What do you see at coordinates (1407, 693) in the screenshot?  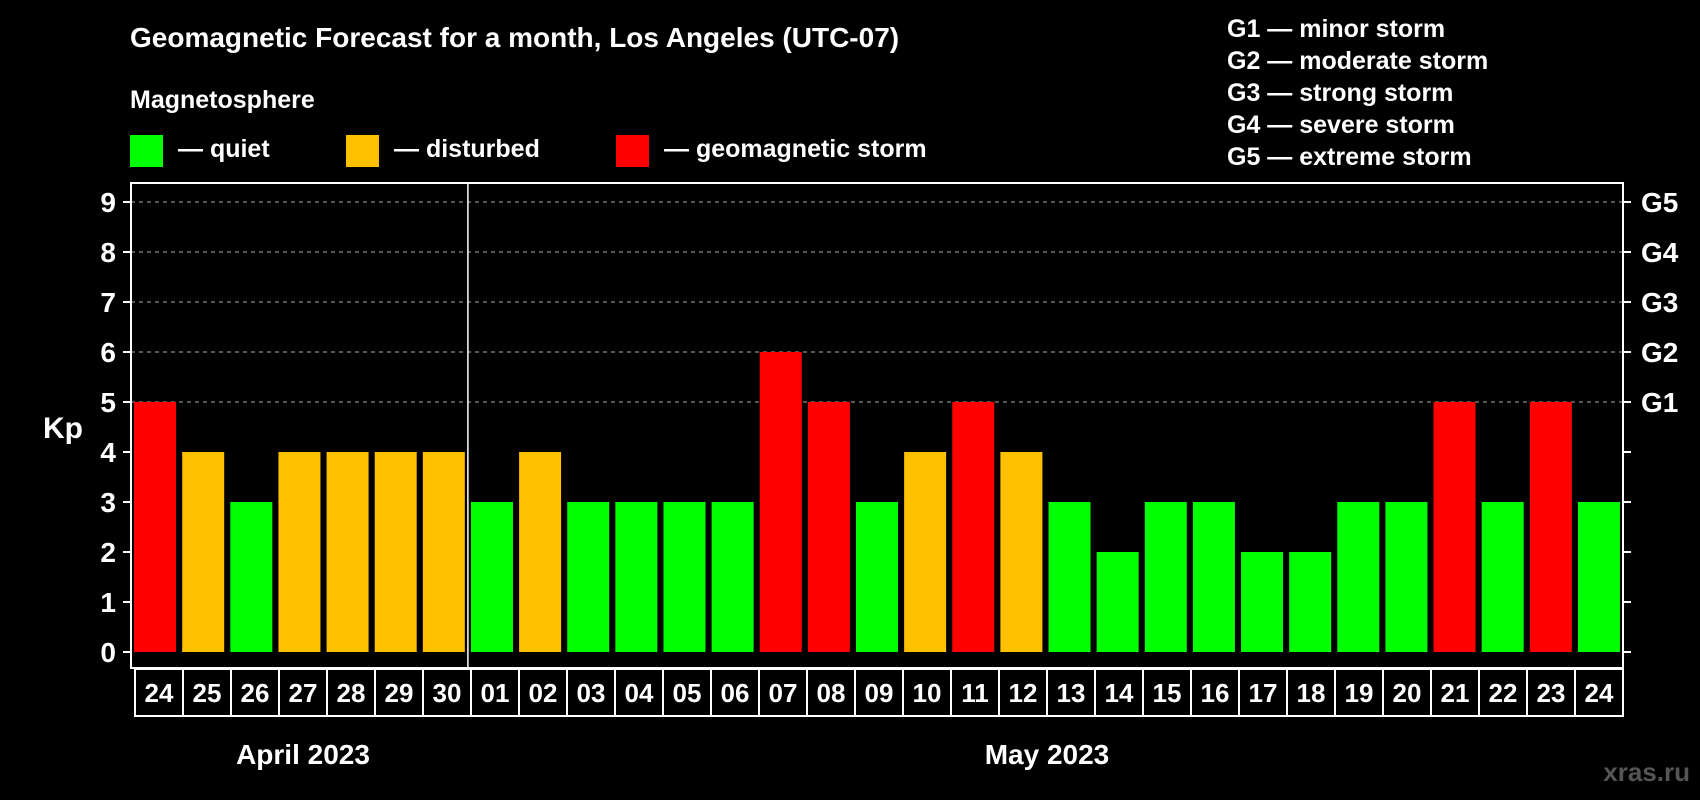 I see `day-label-27: 20` at bounding box center [1407, 693].